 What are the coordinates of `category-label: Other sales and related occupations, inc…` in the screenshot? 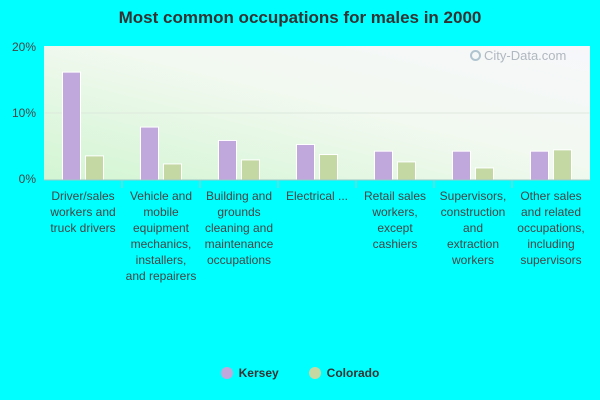 It's located at (551, 228).